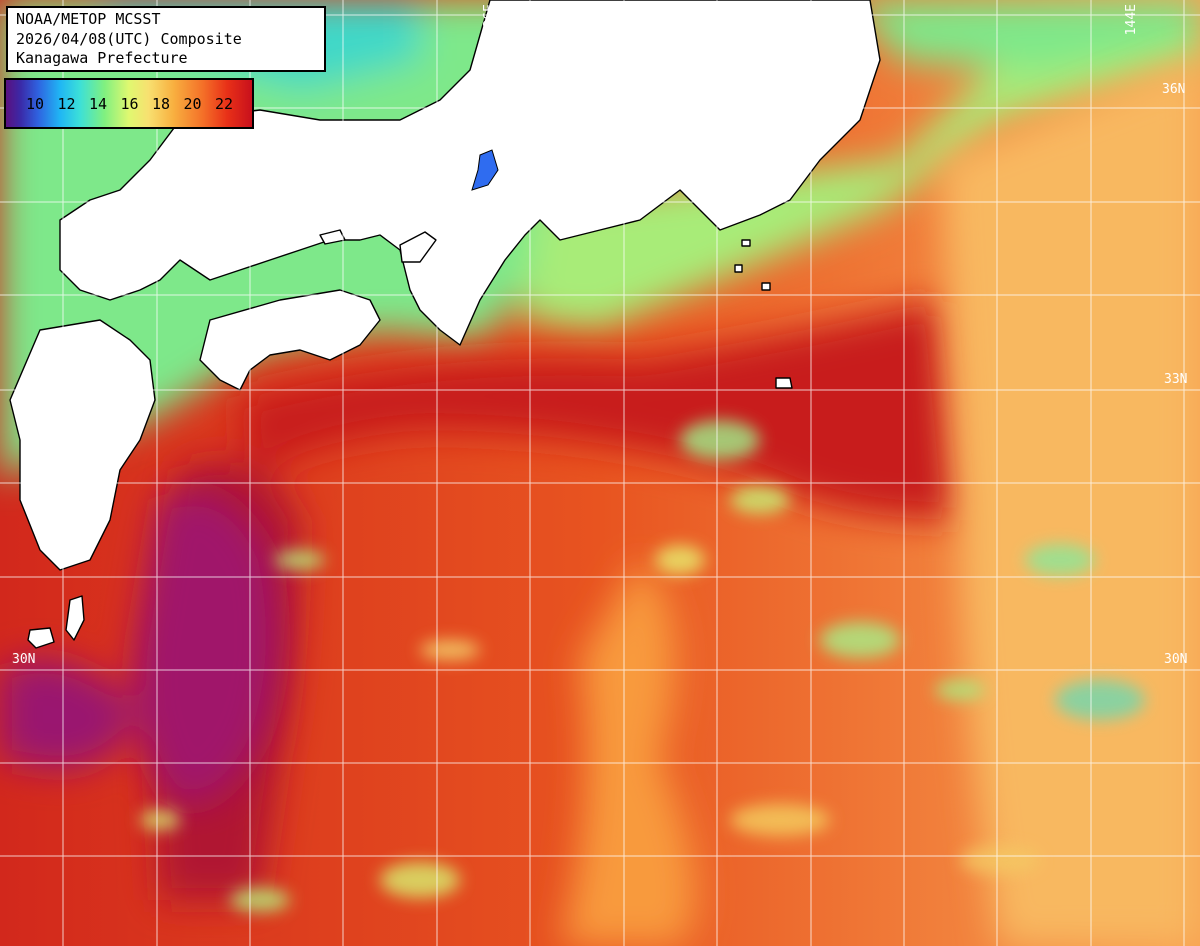 This screenshot has height=946, width=1200. I want to click on lake-biwa, so click(485, 170).